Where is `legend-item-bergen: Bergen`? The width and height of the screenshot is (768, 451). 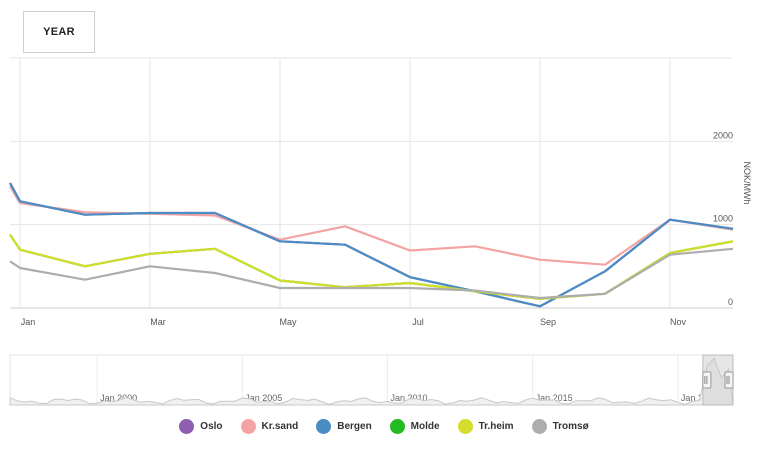 legend-item-bergen: Bergen is located at coordinates (344, 426).